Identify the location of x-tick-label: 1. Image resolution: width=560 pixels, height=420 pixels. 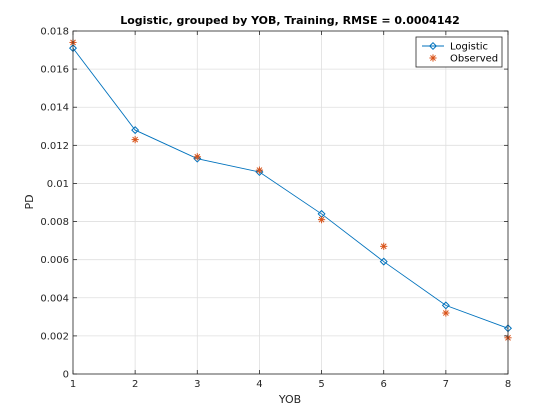
(73, 384).